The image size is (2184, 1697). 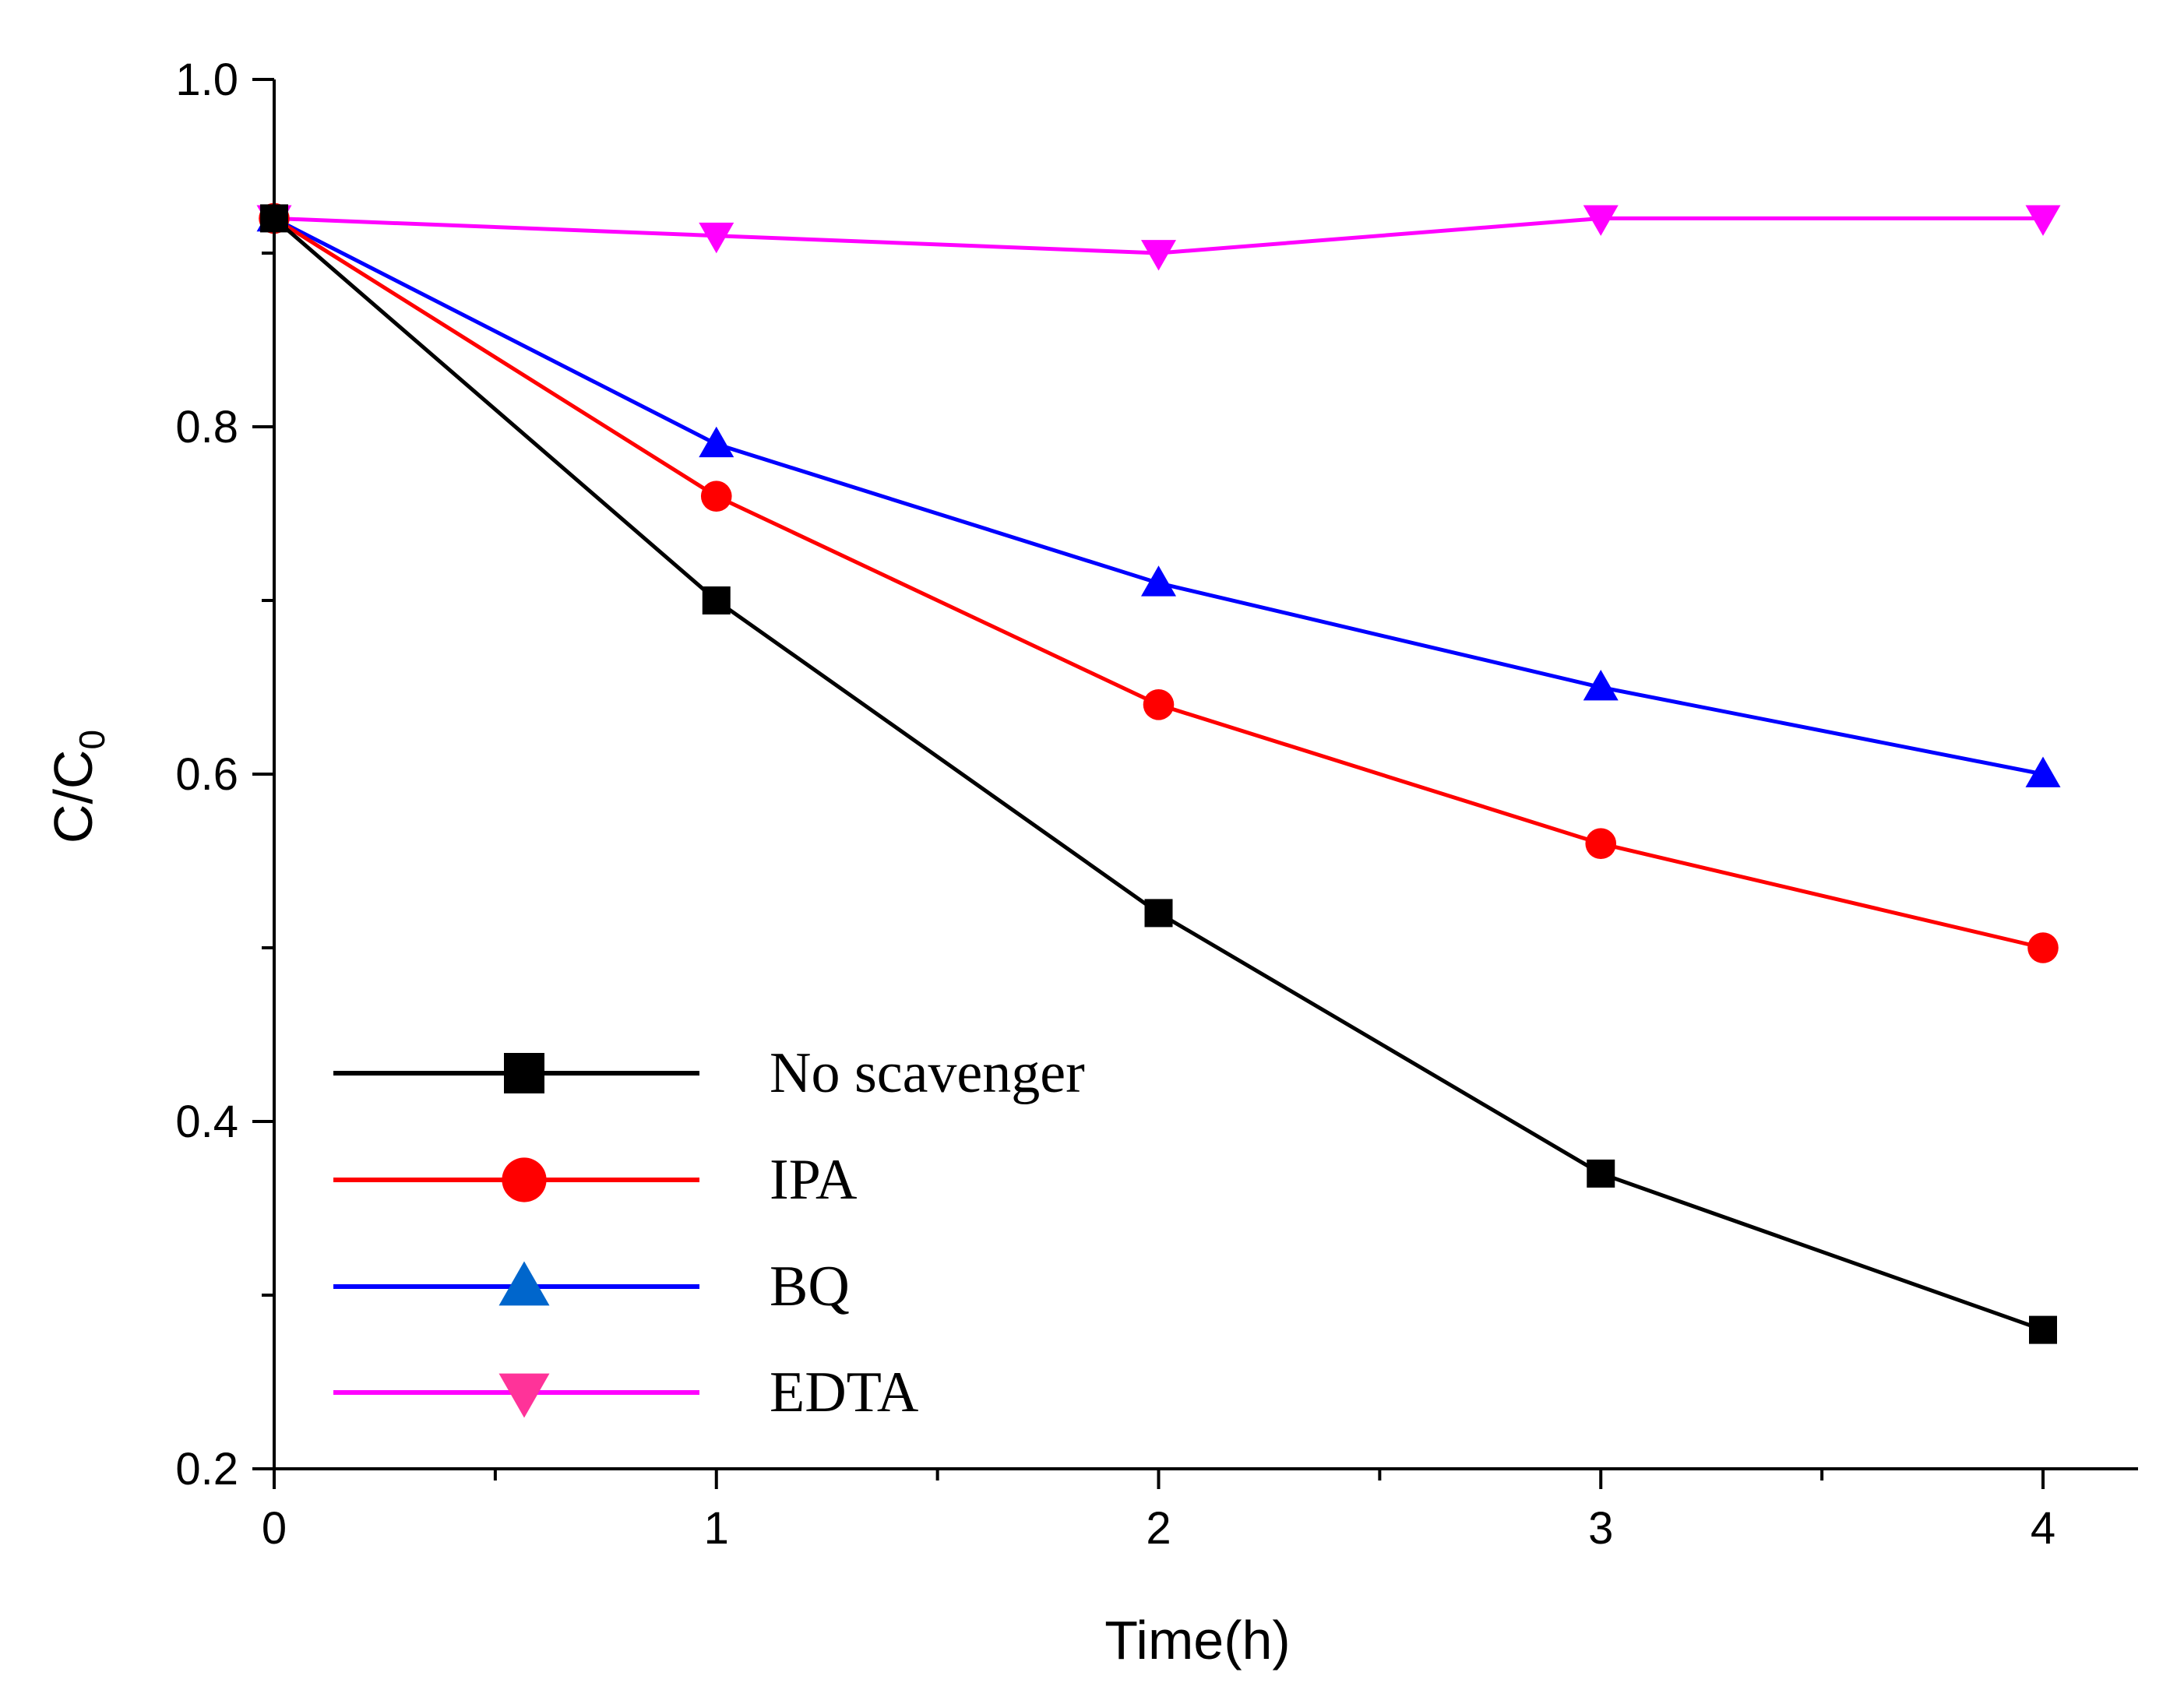 What do you see at coordinates (1159, 238) in the screenshot?
I see `series-edta` at bounding box center [1159, 238].